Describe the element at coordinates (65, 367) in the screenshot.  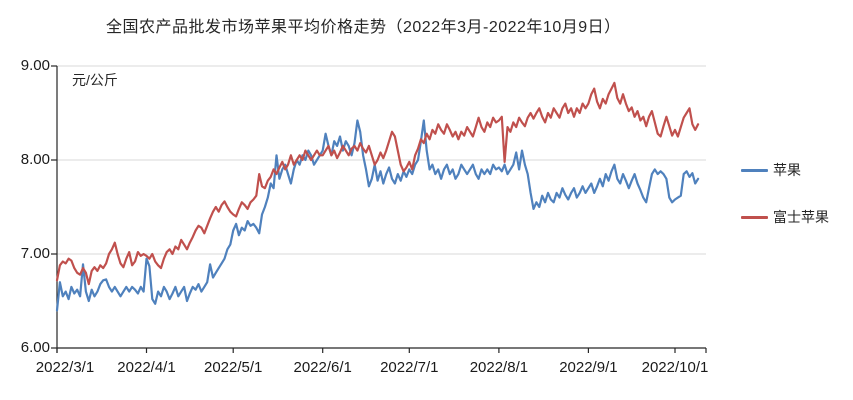
I see `x-tick-label: 2022/3/1` at that location.